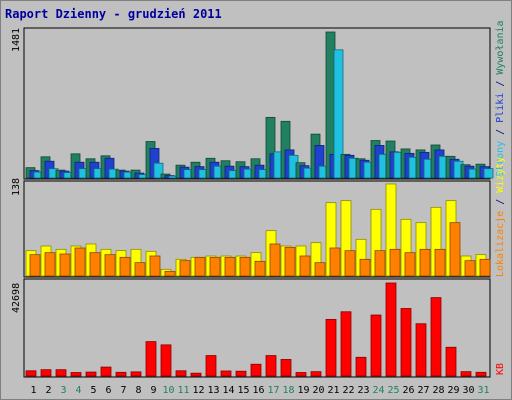  I want to click on y-max-label-top: 1481, so click(16, 40).